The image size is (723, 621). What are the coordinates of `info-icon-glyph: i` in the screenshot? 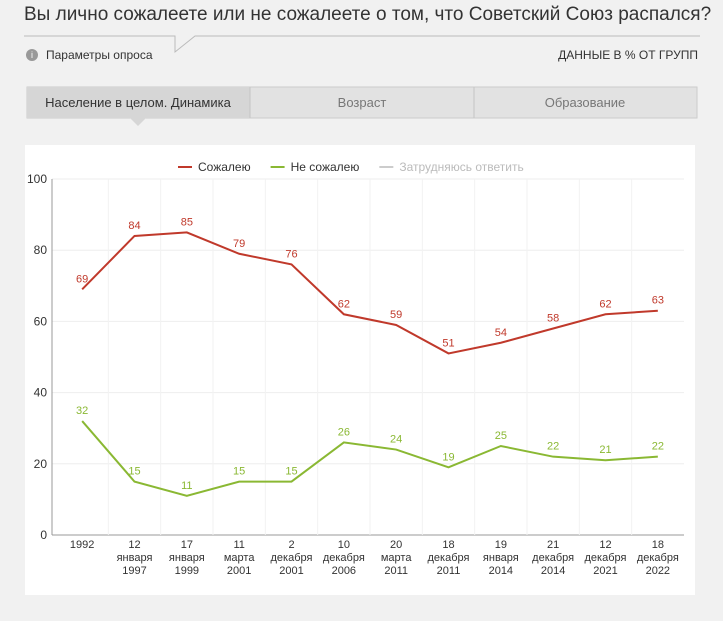 It's located at (32, 55).